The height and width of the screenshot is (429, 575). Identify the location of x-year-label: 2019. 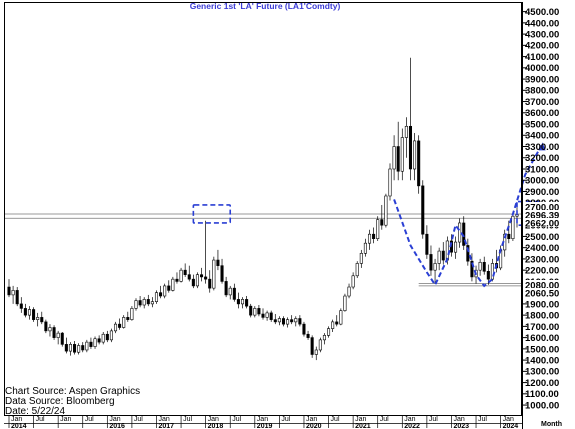
(265, 426).